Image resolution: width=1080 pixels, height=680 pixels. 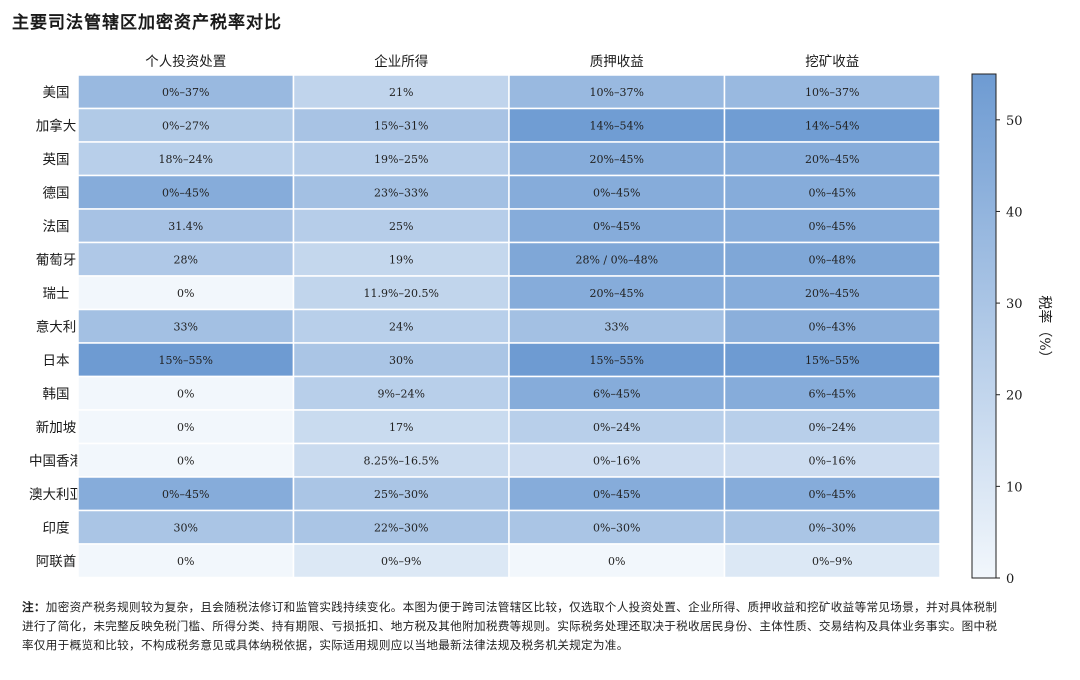 I want to click on cell-label: 25%, so click(x=401, y=226).